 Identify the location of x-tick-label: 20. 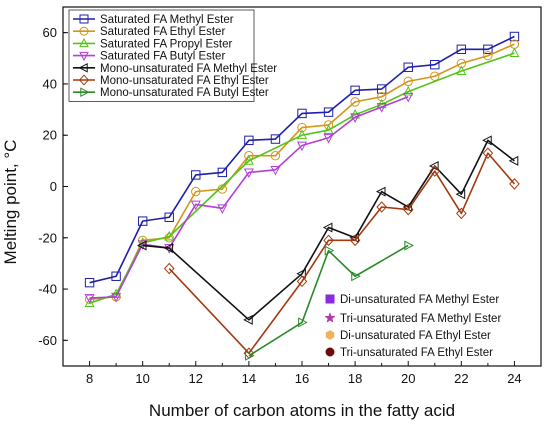
(408, 378).